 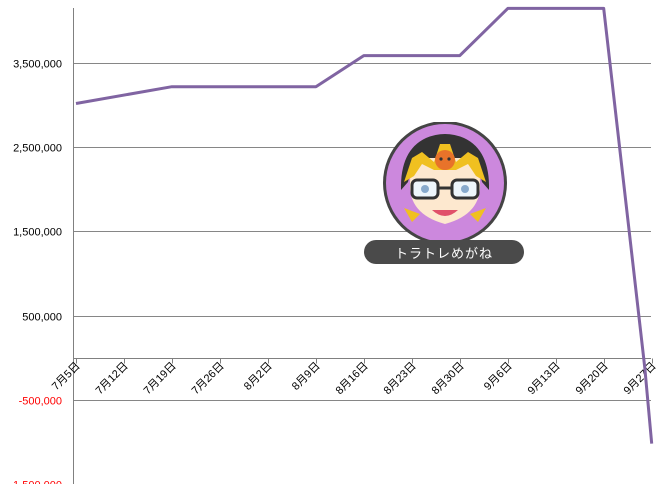 What do you see at coordinates (37, 149) in the screenshot?
I see `y-tick-label: 2,500,000` at bounding box center [37, 149].